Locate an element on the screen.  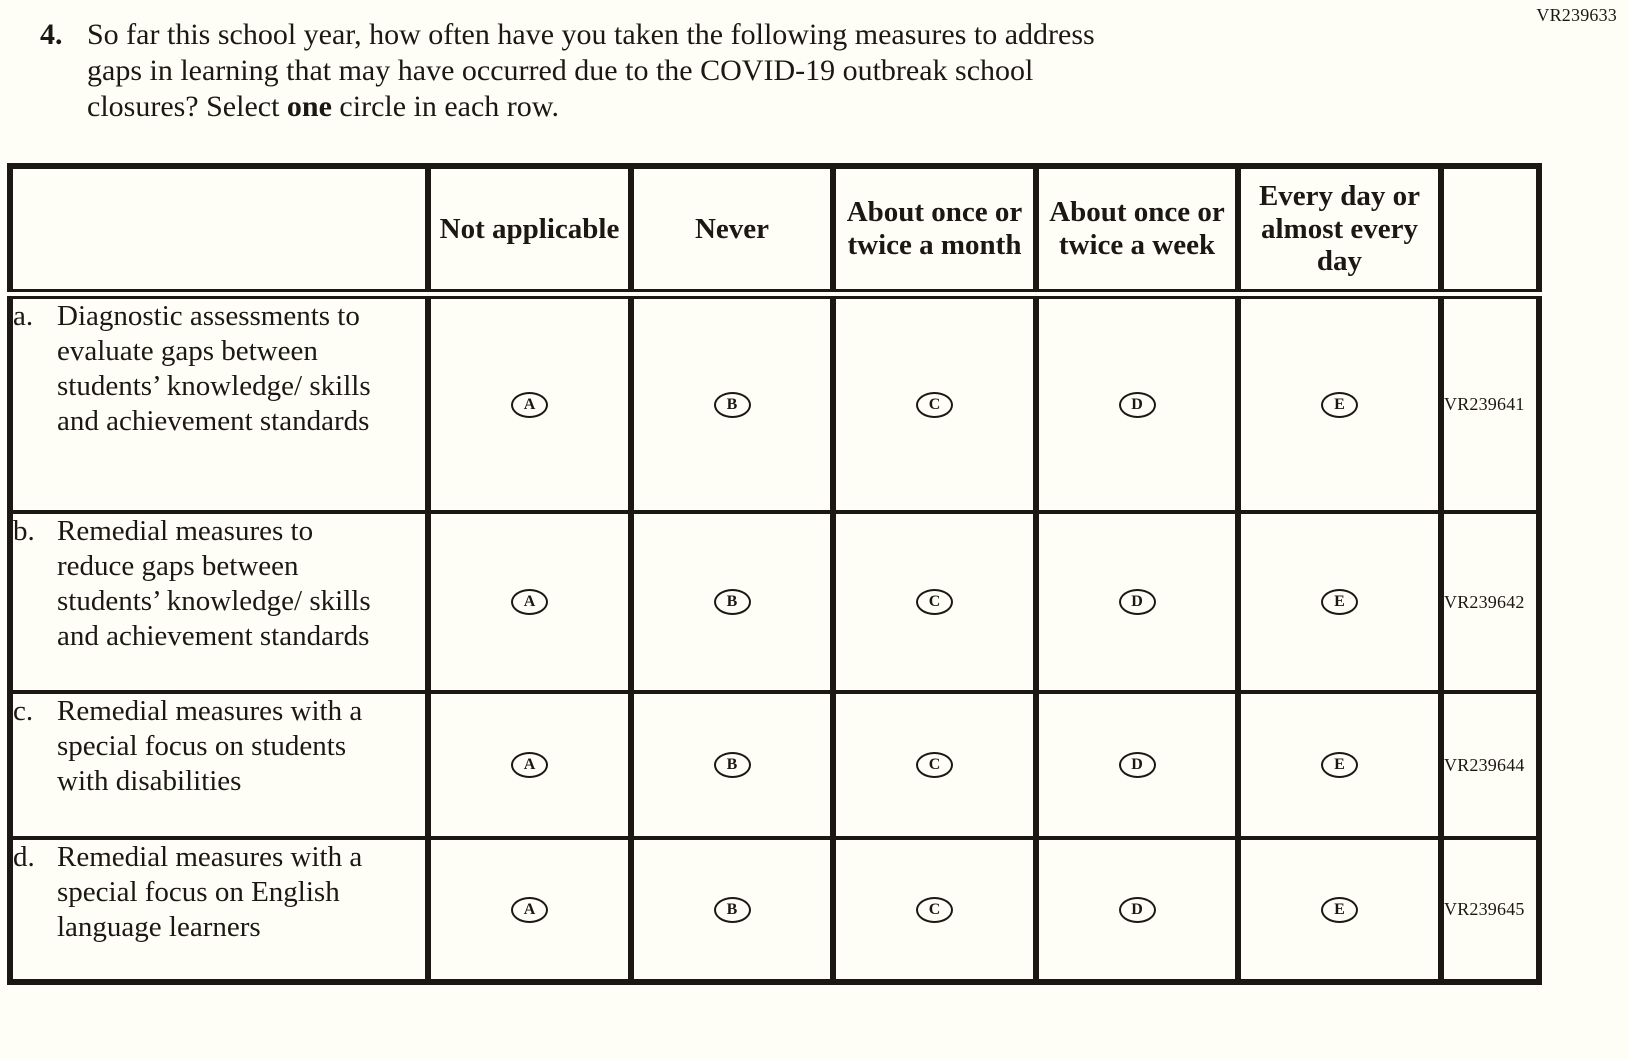
row-d-letter: d. is located at coordinates (24, 857).